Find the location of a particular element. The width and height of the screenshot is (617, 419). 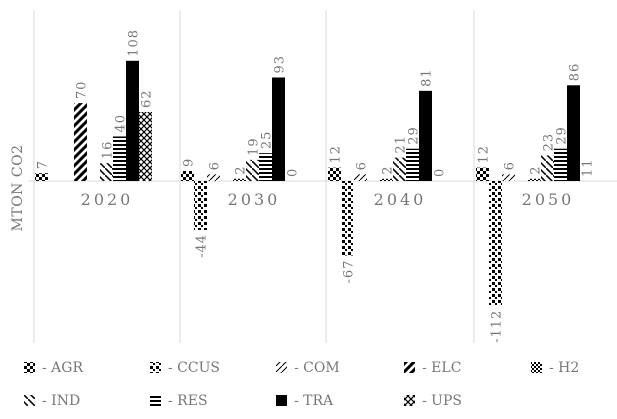

bar-com-2050 is located at coordinates (508, 177).